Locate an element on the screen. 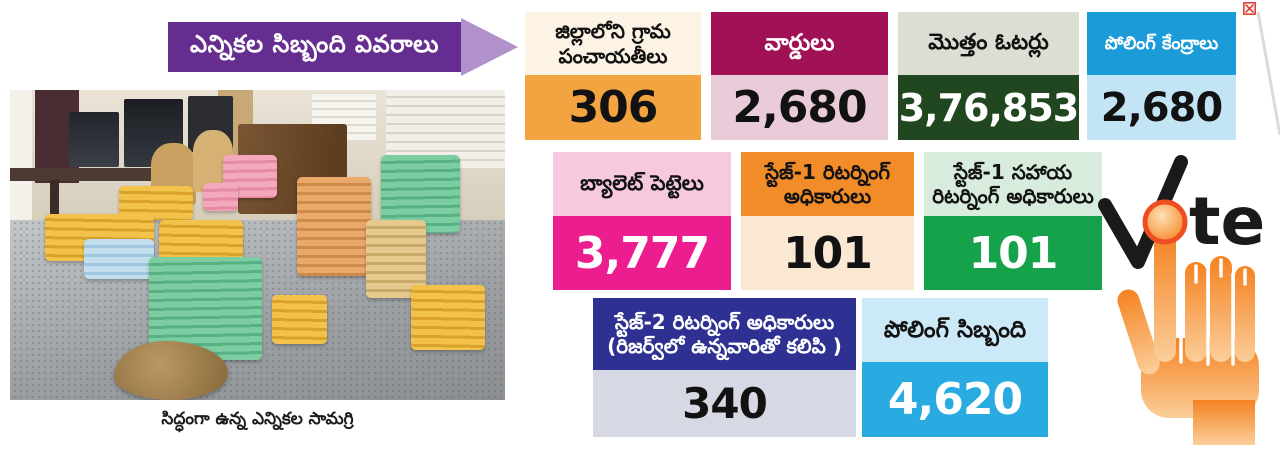 Image resolution: width=1280 pixels, height=449 pixels. stat-box-polling-staff: పోలింగ్ సిబ్బంది 4,620 is located at coordinates (955, 367).